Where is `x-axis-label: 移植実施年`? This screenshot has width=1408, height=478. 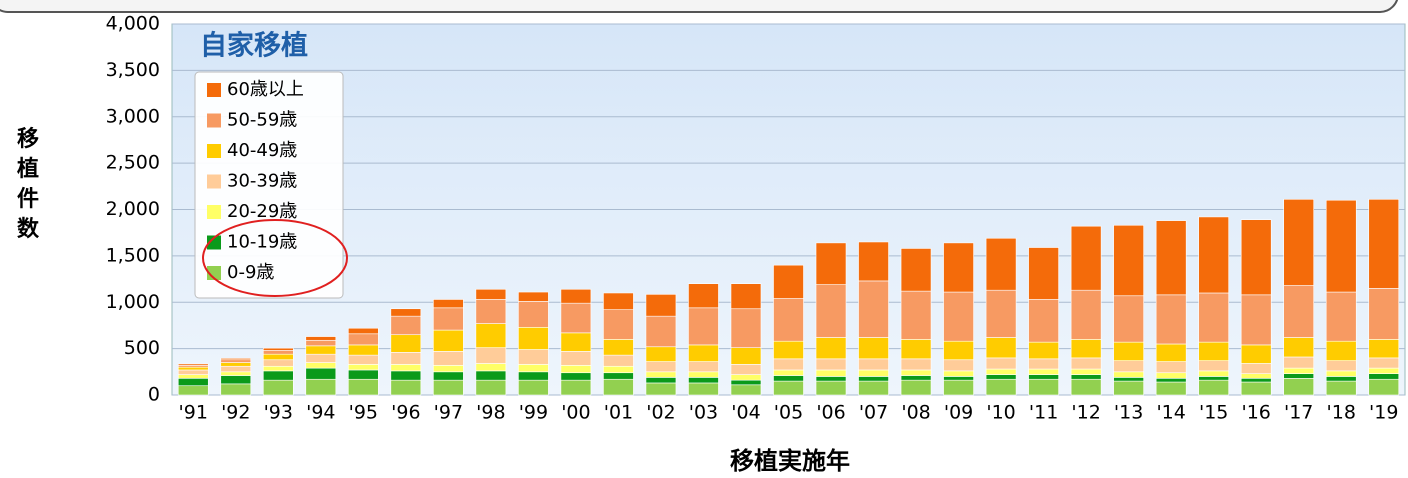
x-axis-label: 移植実施年 is located at coordinates (790, 461).